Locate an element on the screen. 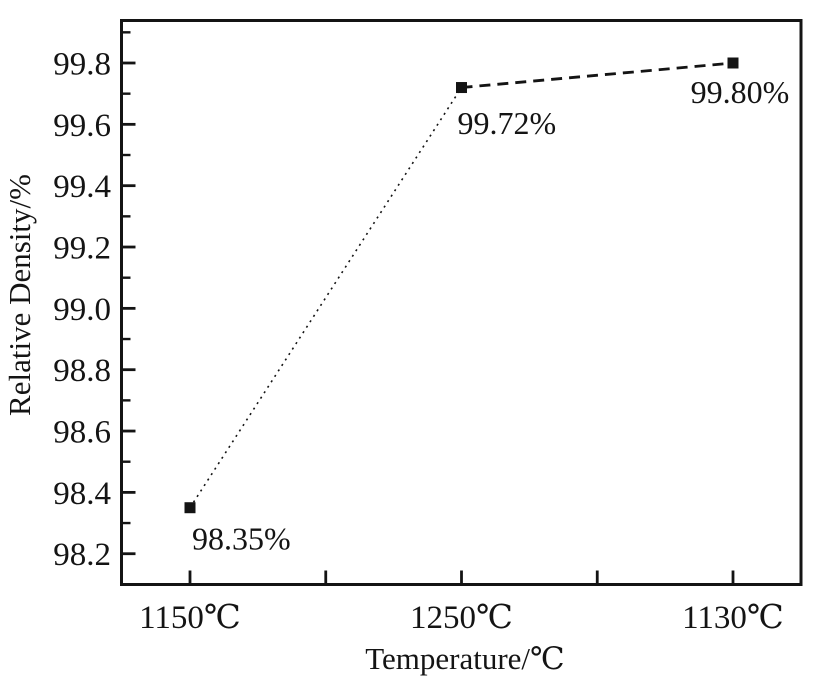 This screenshot has height=686, width=827. x-axis-ticks is located at coordinates (461, 577).